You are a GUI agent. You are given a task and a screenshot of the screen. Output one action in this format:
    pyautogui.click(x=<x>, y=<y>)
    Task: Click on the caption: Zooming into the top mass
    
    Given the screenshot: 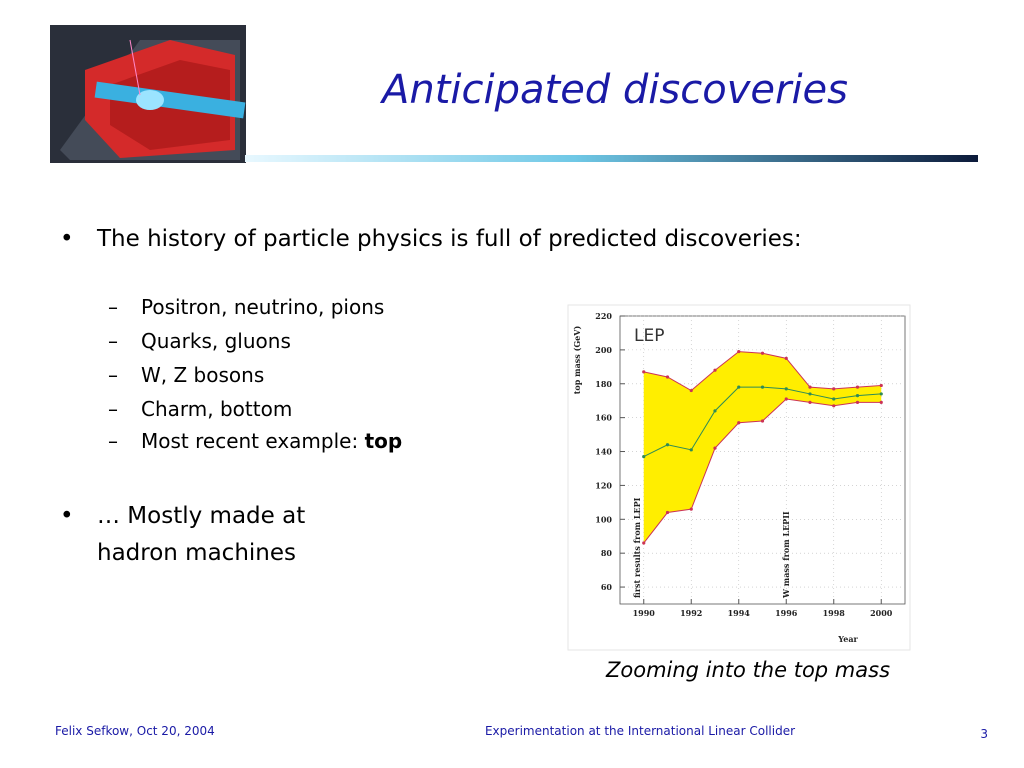 What is the action you would take?
    pyautogui.click(x=747, y=670)
    